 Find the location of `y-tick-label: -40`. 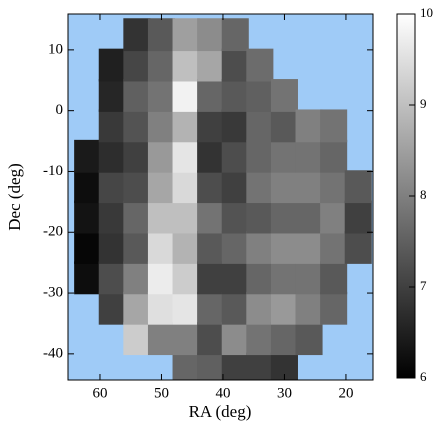

y-tick-label: -40 is located at coordinates (53, 353).